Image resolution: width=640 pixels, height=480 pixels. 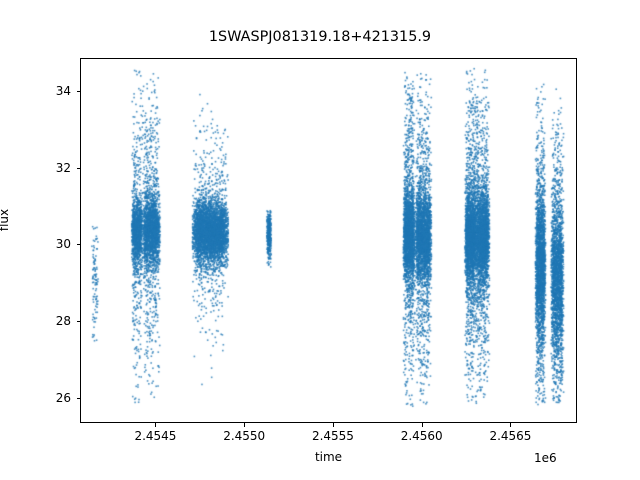 What do you see at coordinates (545, 458) in the screenshot?
I see `x-axis-offset-label: 1e6` at bounding box center [545, 458].